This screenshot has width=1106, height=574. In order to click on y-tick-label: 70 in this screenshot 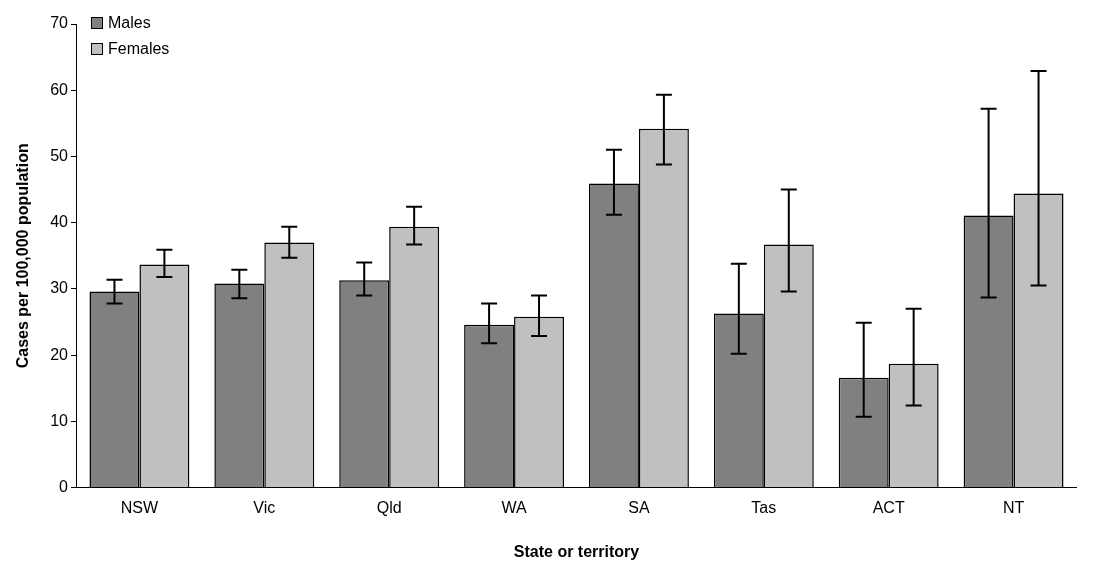, I will do `click(59, 23)`.